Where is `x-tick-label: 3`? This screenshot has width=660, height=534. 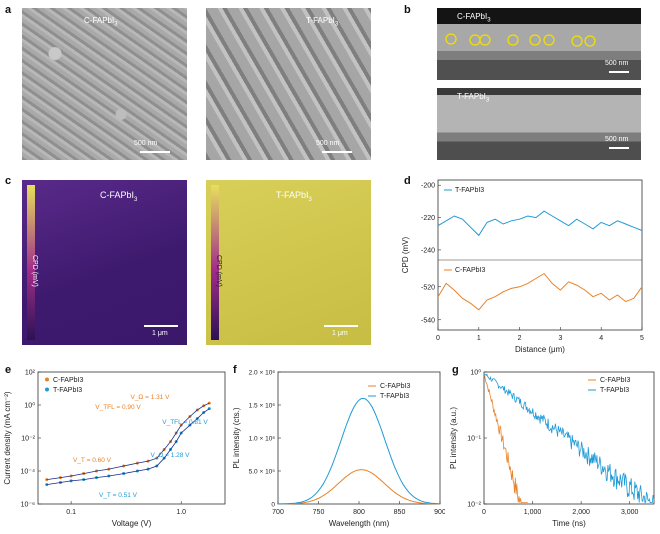
x-tick-label: 3 is located at coordinates (560, 338).